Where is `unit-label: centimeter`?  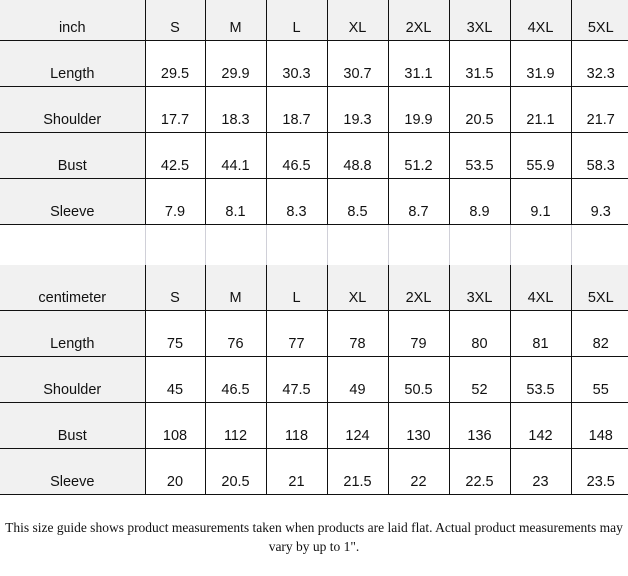
unit-label: centimeter is located at coordinates (73, 288).